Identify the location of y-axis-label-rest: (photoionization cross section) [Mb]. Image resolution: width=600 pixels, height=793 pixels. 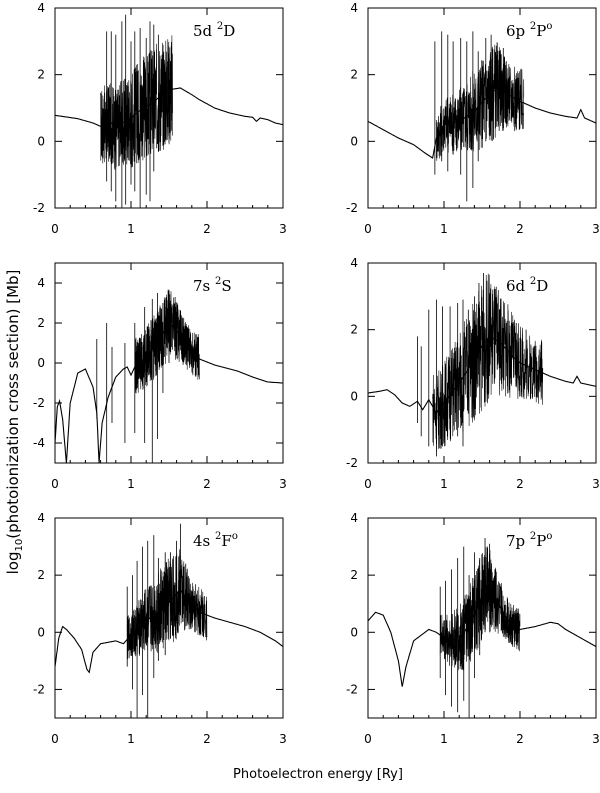
(13, 404).